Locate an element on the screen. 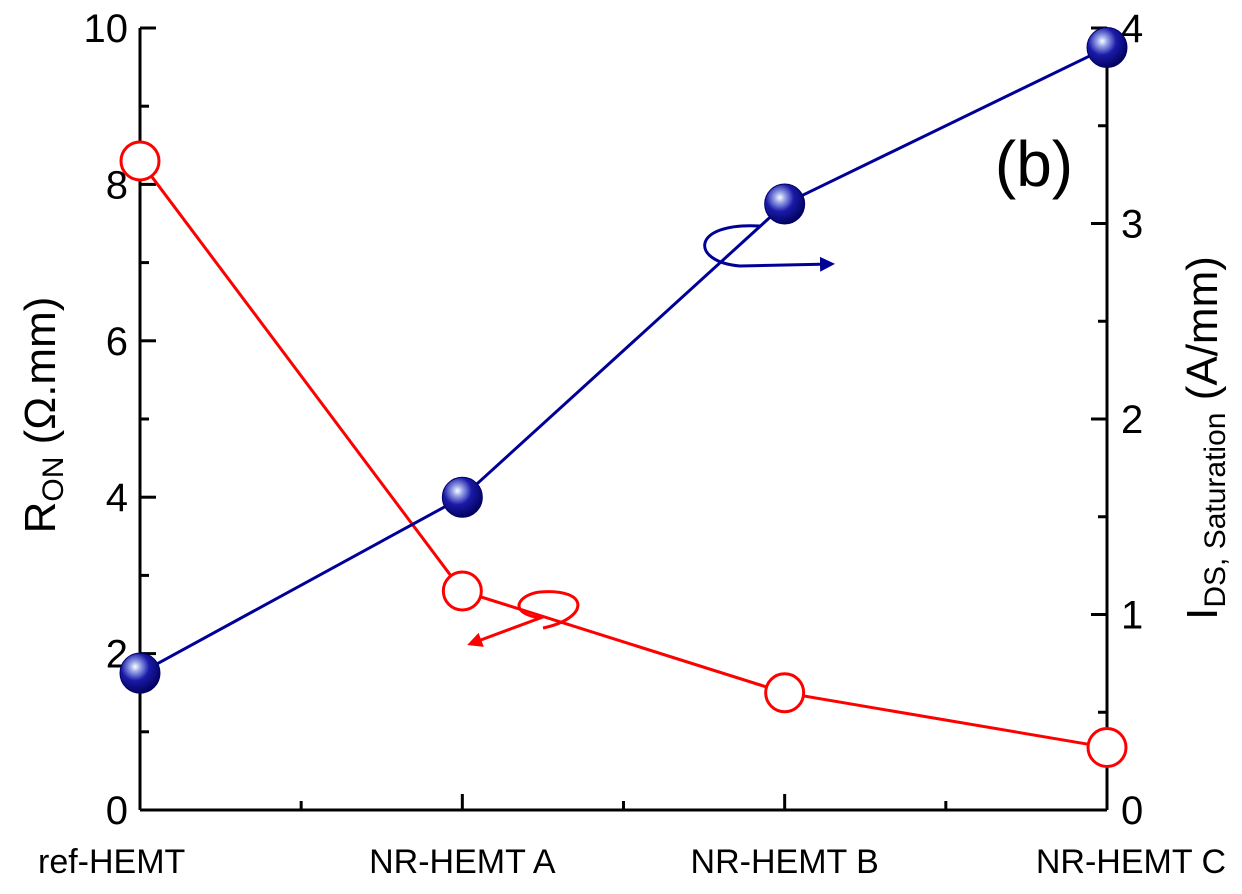 This screenshot has width=1242, height=894. left-axis-title: RON (Ω.mm) is located at coordinates (43, 415).